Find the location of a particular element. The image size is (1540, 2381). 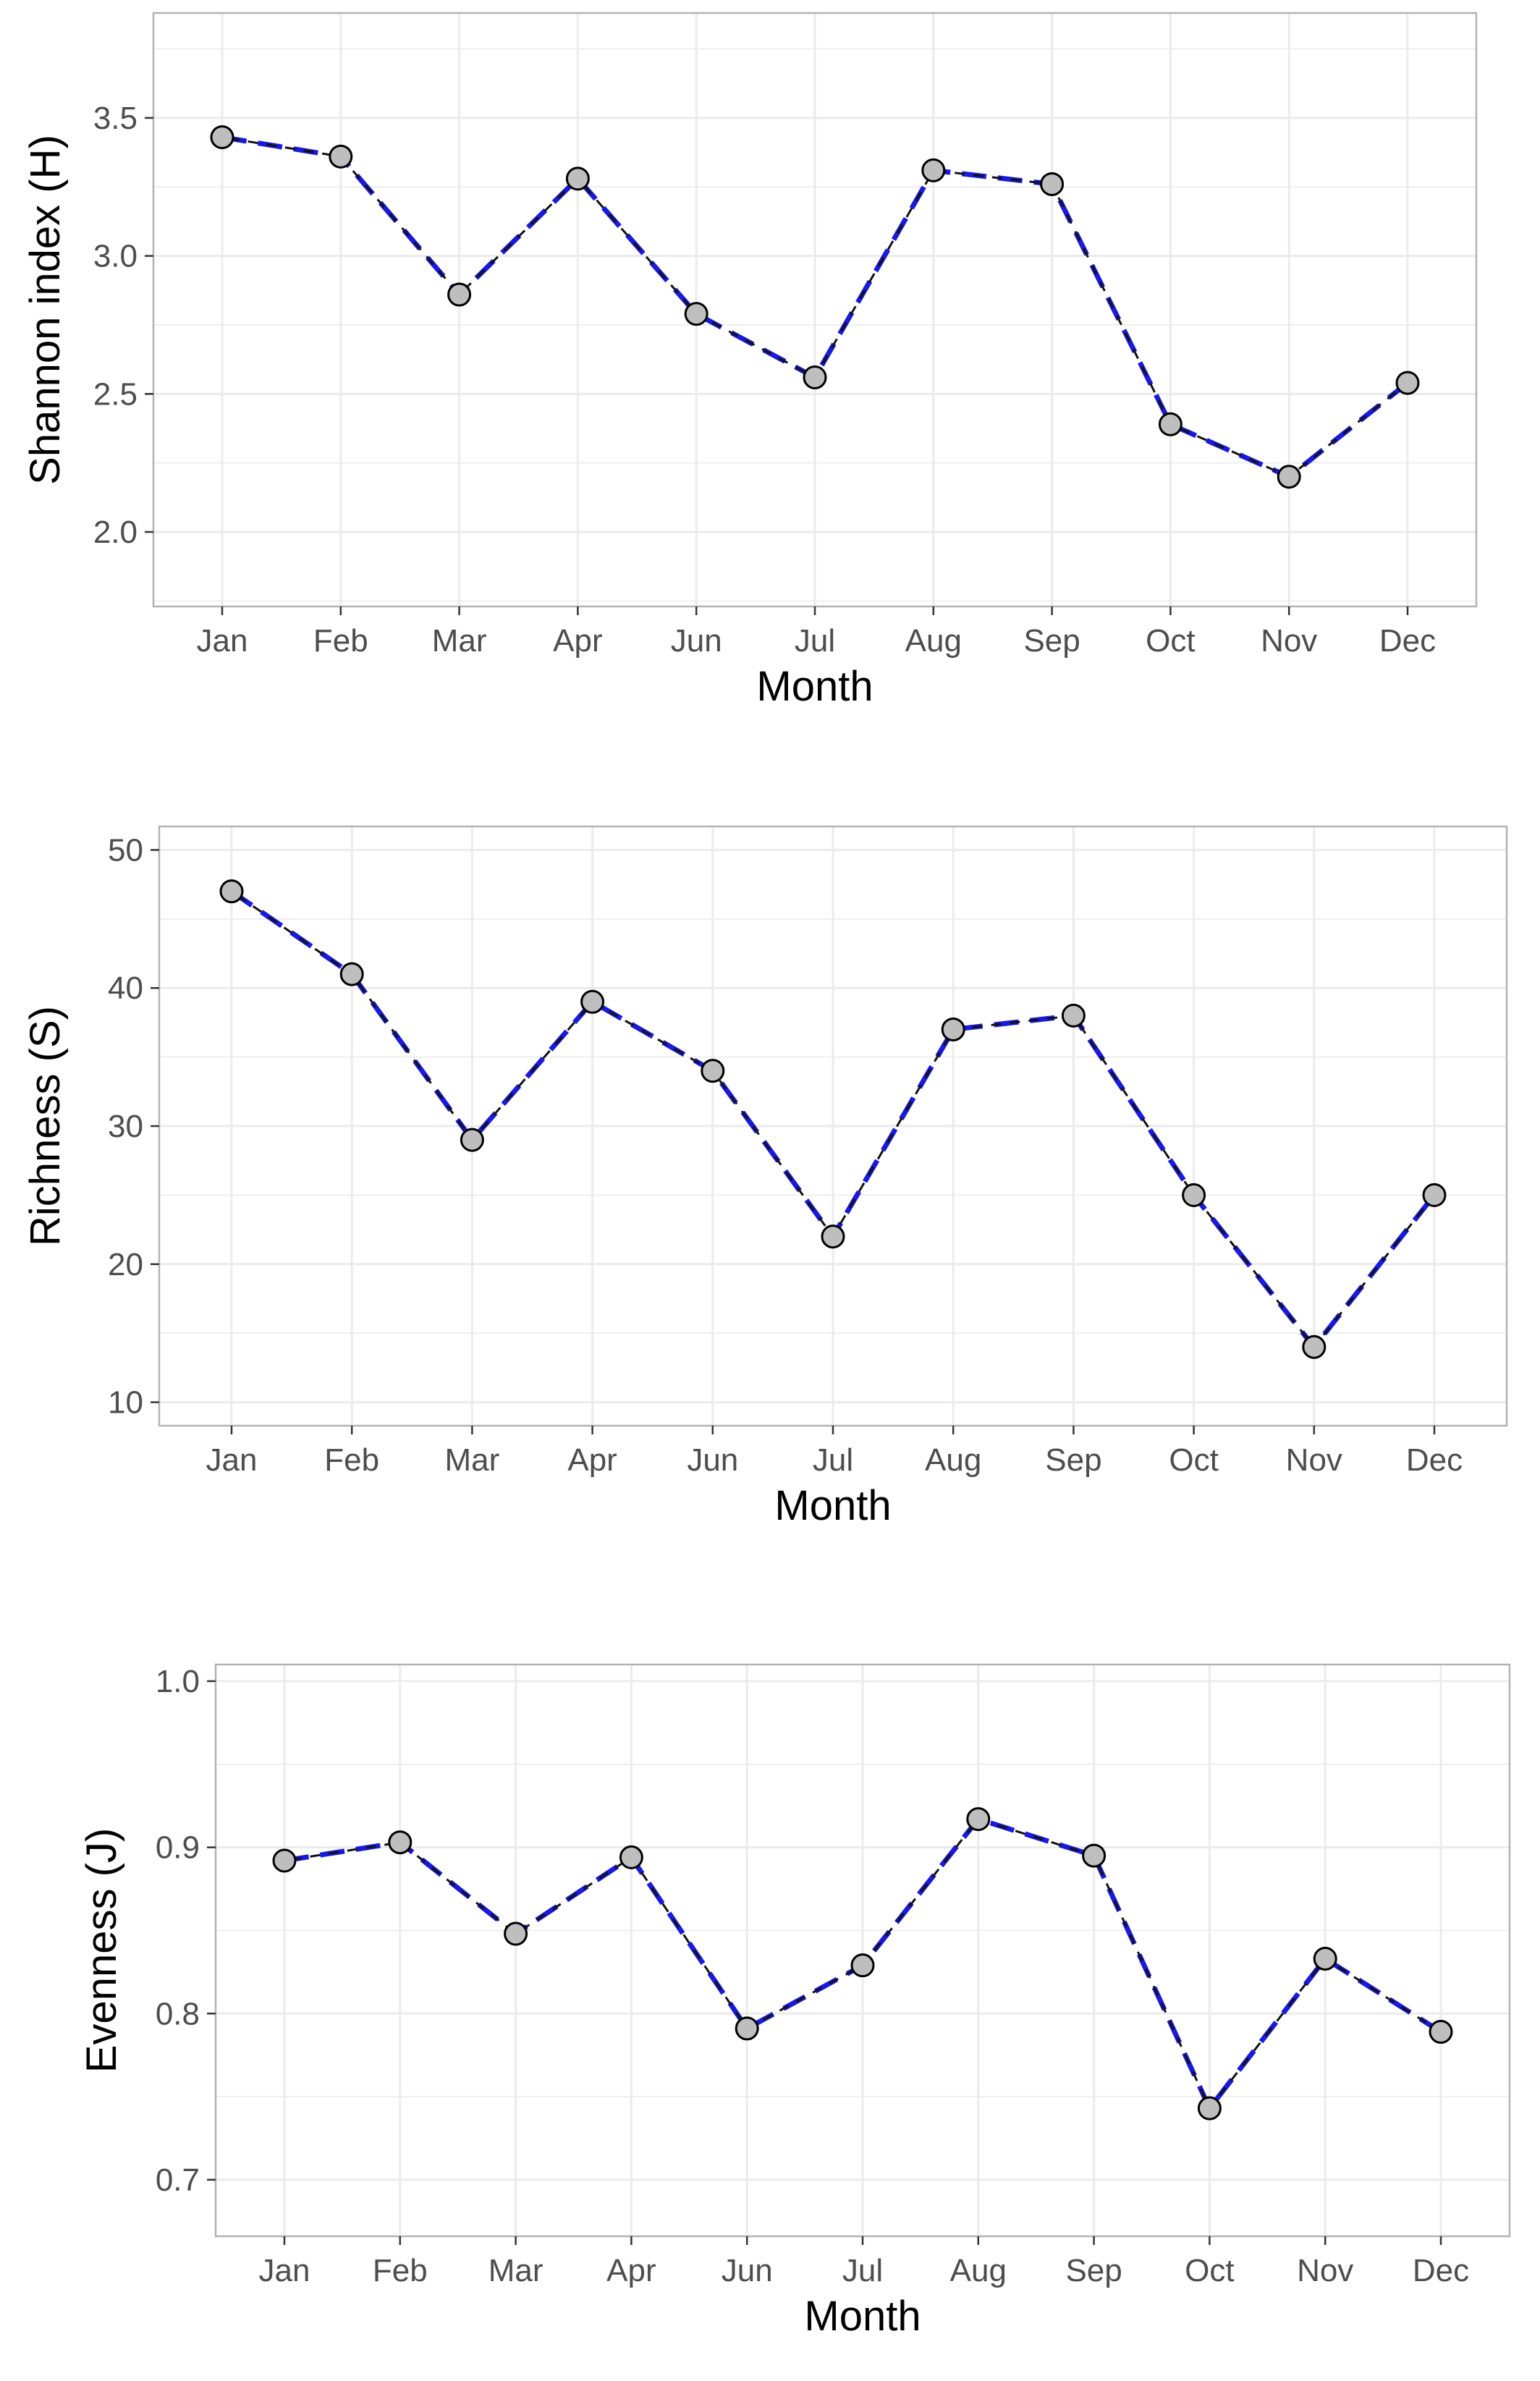

shannon-y-tick-label: 2.5 is located at coordinates (115, 394).